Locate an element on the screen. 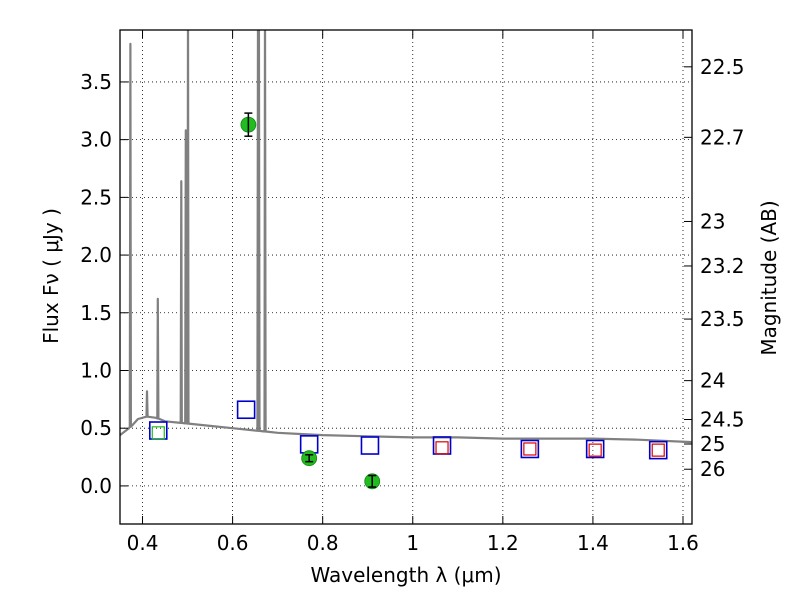  magnitude-tick-label: 26 is located at coordinates (712, 469).